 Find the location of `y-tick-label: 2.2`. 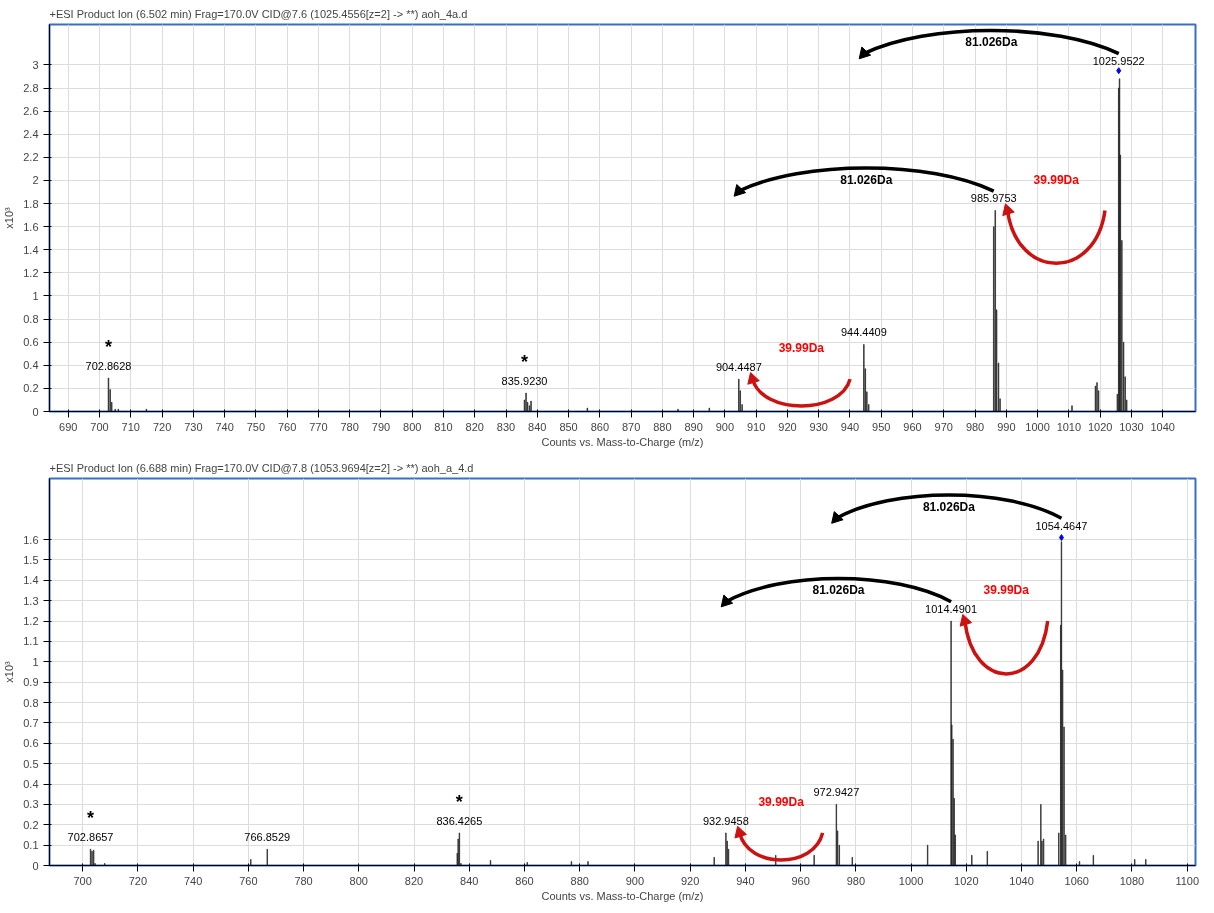

y-tick-label: 2.2 is located at coordinates (31, 157).